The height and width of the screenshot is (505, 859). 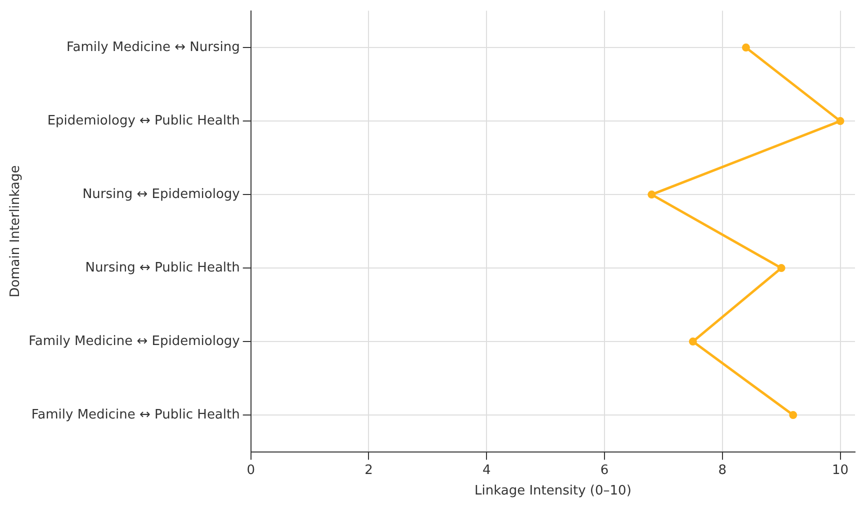 What do you see at coordinates (251, 470) in the screenshot?
I see `x-tick-label: 0` at bounding box center [251, 470].